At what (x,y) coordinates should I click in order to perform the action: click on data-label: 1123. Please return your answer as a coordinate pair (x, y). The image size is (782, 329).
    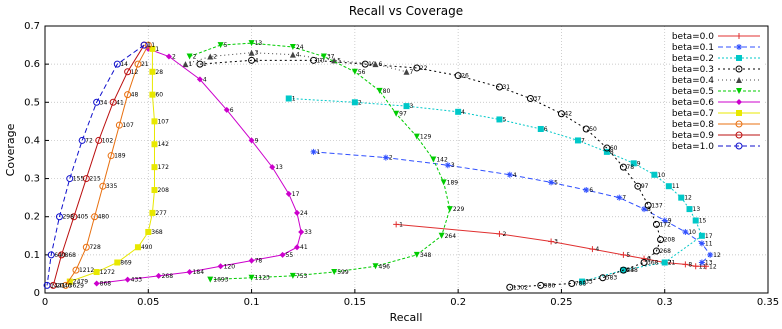
    Looking at the image, I should click on (262, 278).